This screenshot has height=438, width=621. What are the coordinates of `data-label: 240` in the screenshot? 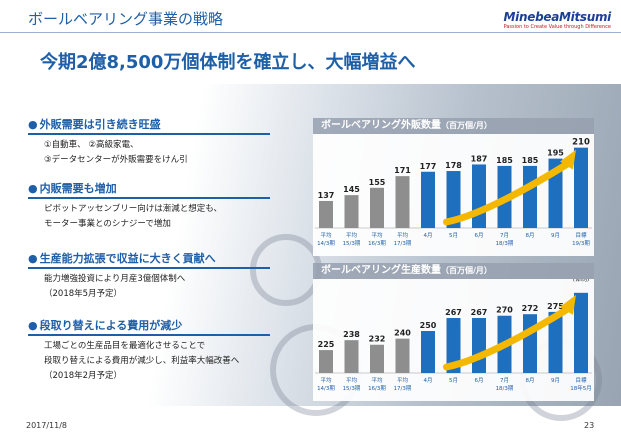 It's located at (402, 333).